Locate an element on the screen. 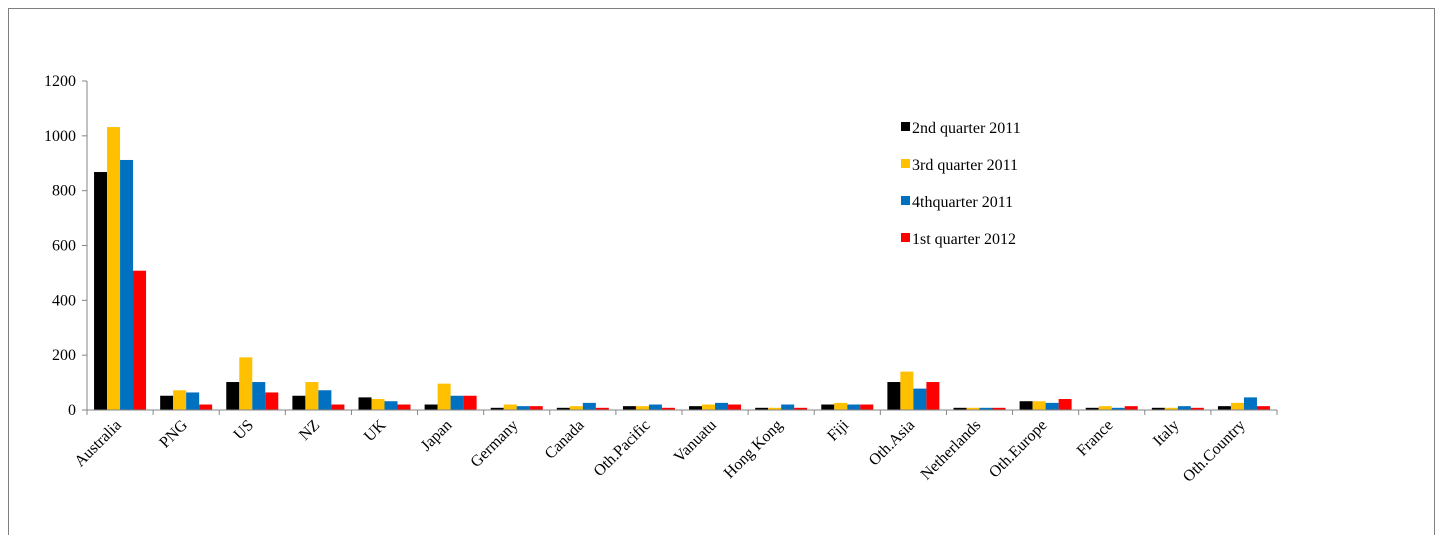  x-tick-label: Oth.Asia is located at coordinates (892, 443).